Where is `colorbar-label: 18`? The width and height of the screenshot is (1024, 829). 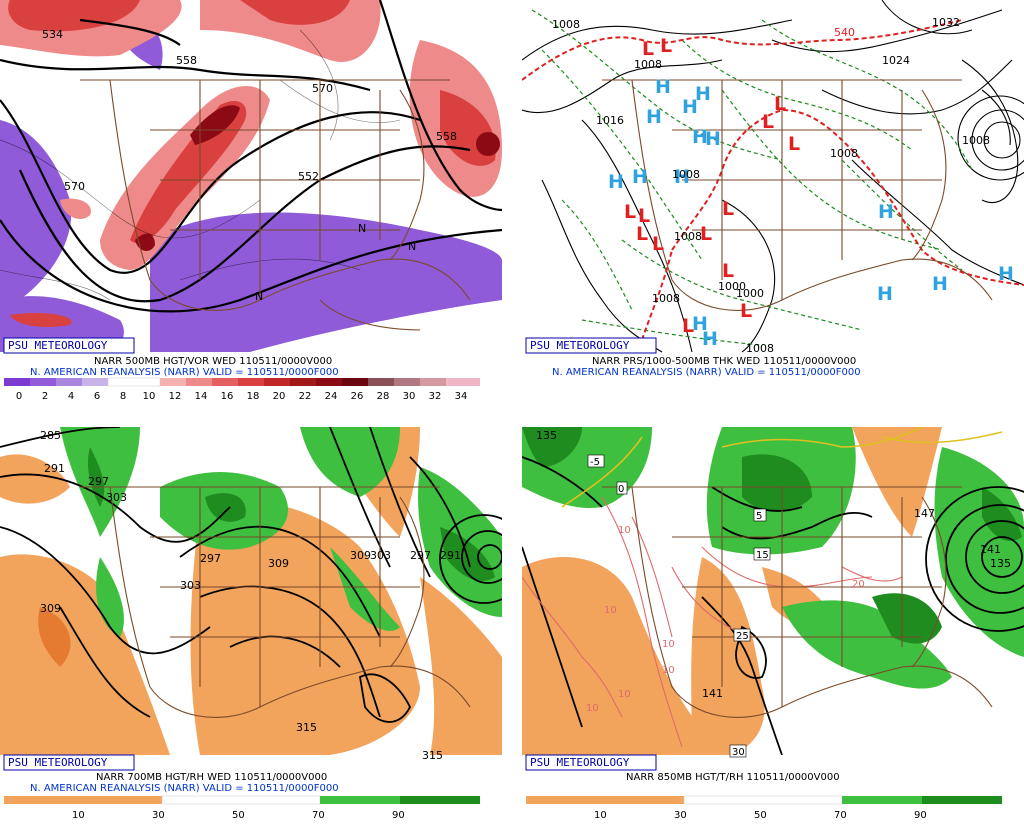
colorbar-label: 18 is located at coordinates (253, 396).